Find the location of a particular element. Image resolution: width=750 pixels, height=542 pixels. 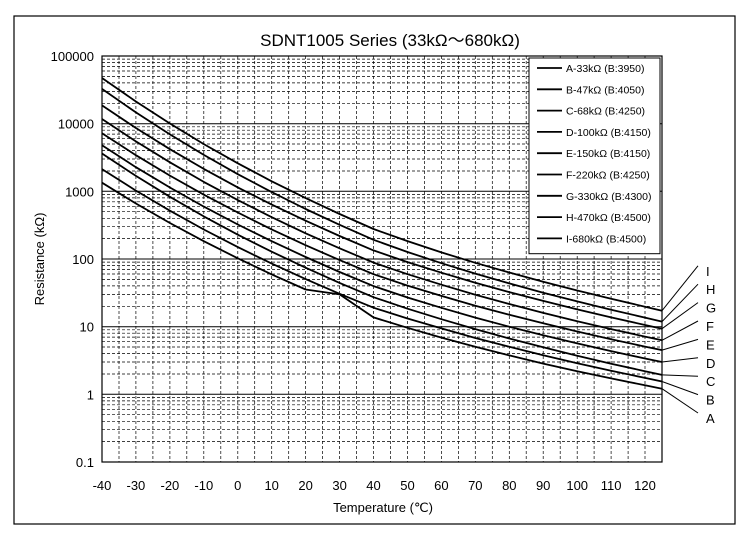

x-tick-label: -30 is located at coordinates (136, 485).